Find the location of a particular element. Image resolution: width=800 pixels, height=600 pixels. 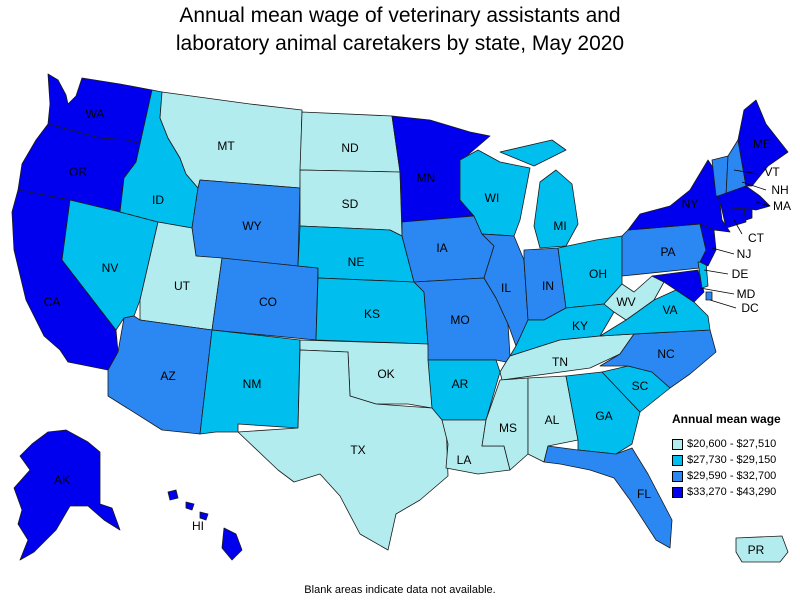

label-NJ: NJ is located at coordinates (744, 254).